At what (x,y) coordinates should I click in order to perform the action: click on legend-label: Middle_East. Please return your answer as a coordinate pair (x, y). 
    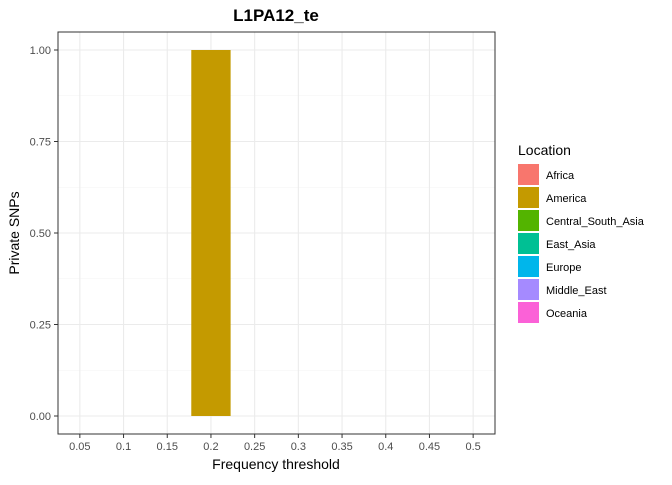
    Looking at the image, I should click on (576, 291).